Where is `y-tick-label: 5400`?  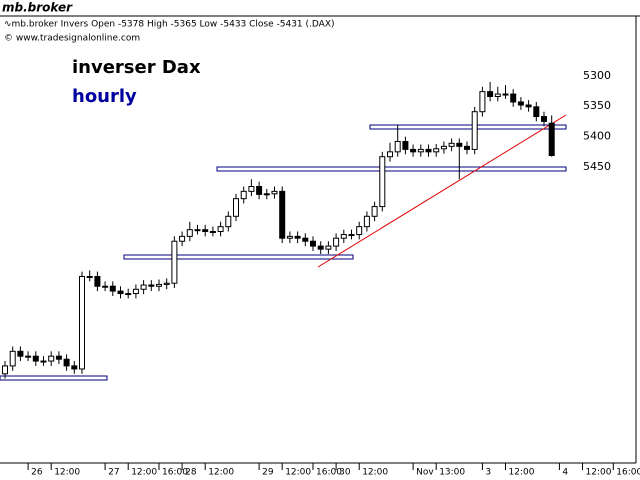
y-tick-label: 5400 is located at coordinates (597, 136).